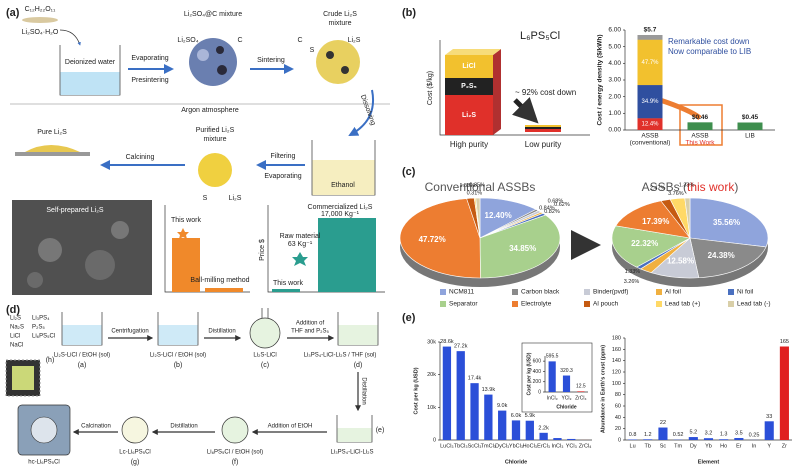 The width and height of the screenshot is (800, 471). Describe the element at coordinates (693, 433) in the screenshot. I see `value-label: 5.2` at that location.